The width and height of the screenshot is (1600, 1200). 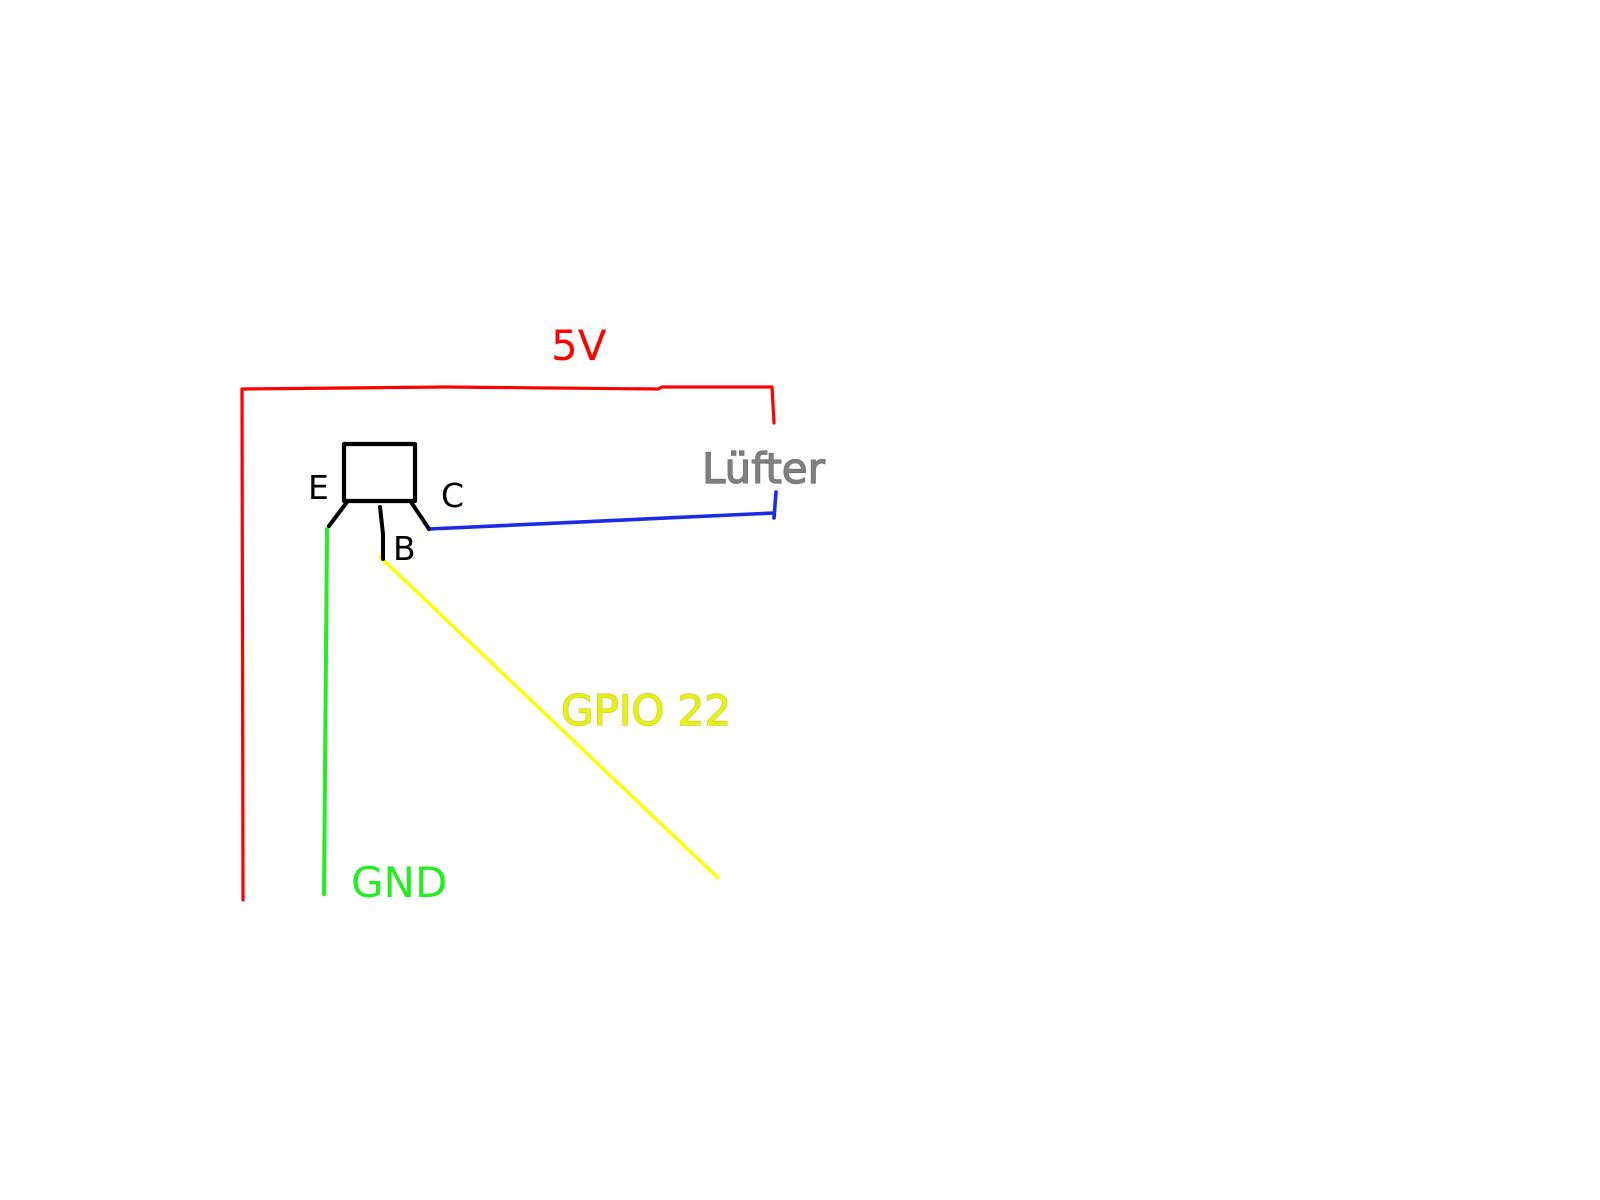 What do you see at coordinates (318, 487) in the screenshot?
I see `emitter-label: E` at bounding box center [318, 487].